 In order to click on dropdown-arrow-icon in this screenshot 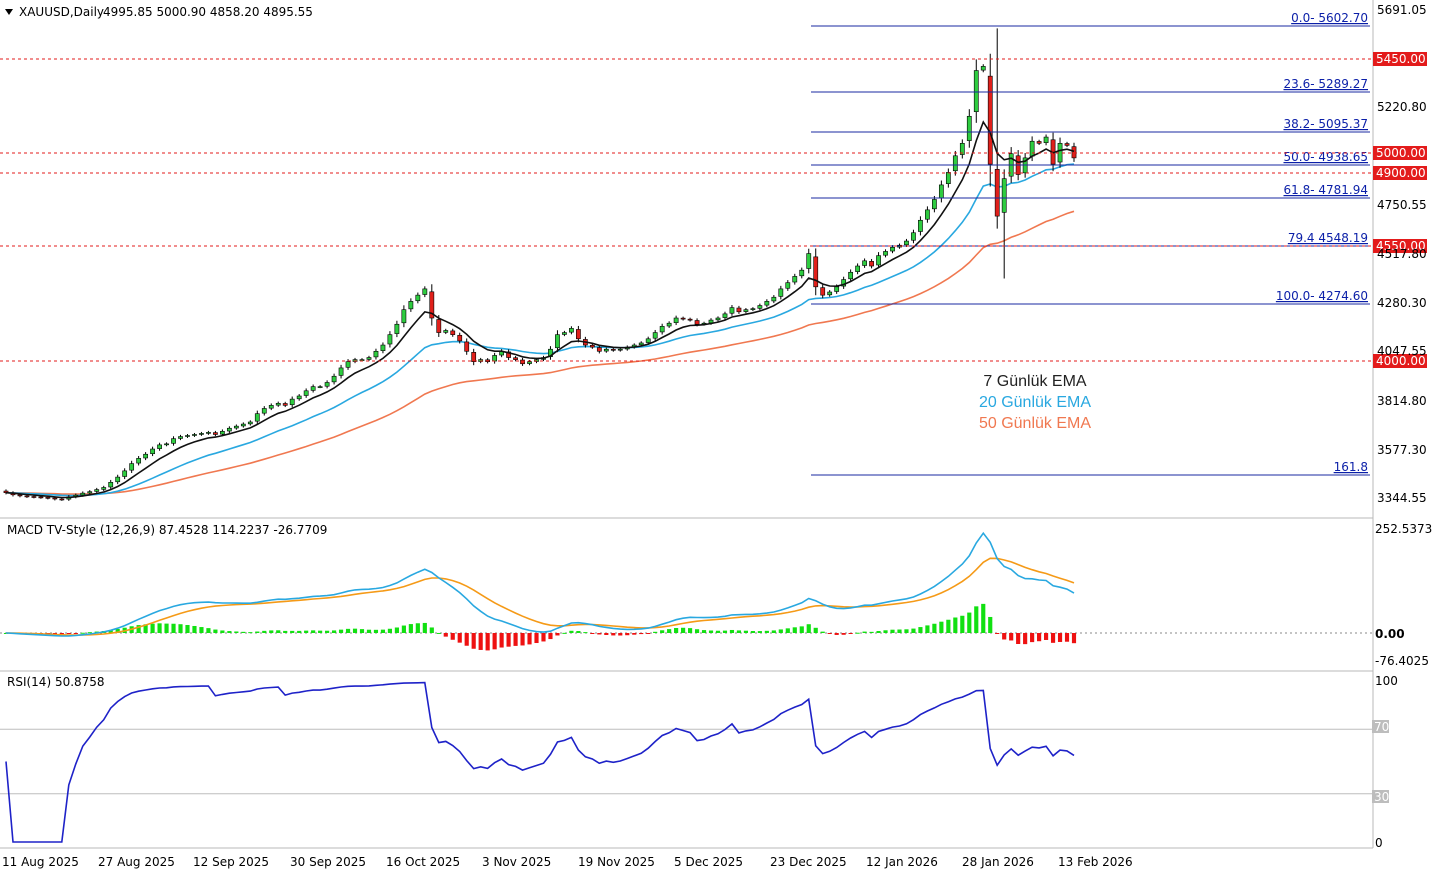, I will do `click(9, 12)`.